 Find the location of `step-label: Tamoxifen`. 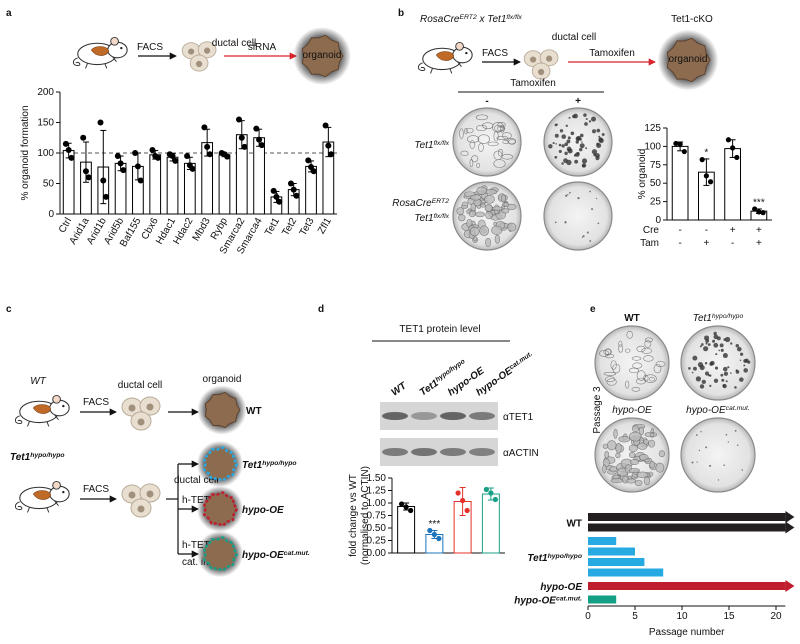

step-label: Tamoxifen is located at coordinates (612, 53).